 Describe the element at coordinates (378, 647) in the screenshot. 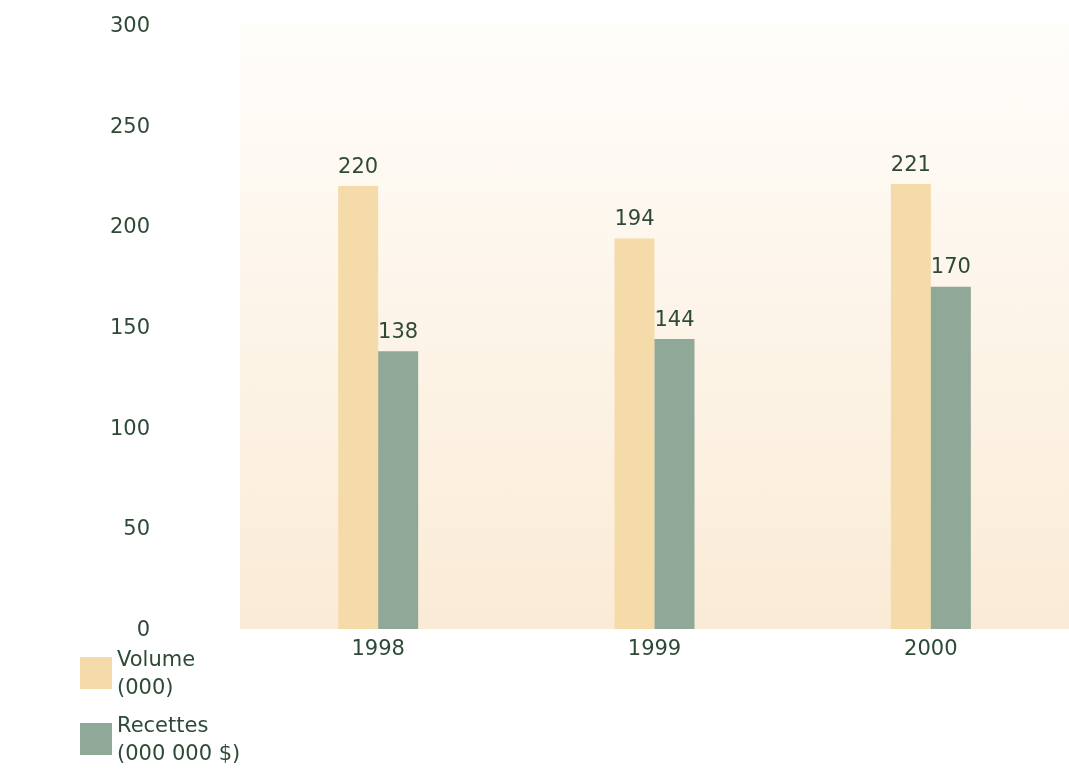

I see `x-tick-label: 1998` at that location.